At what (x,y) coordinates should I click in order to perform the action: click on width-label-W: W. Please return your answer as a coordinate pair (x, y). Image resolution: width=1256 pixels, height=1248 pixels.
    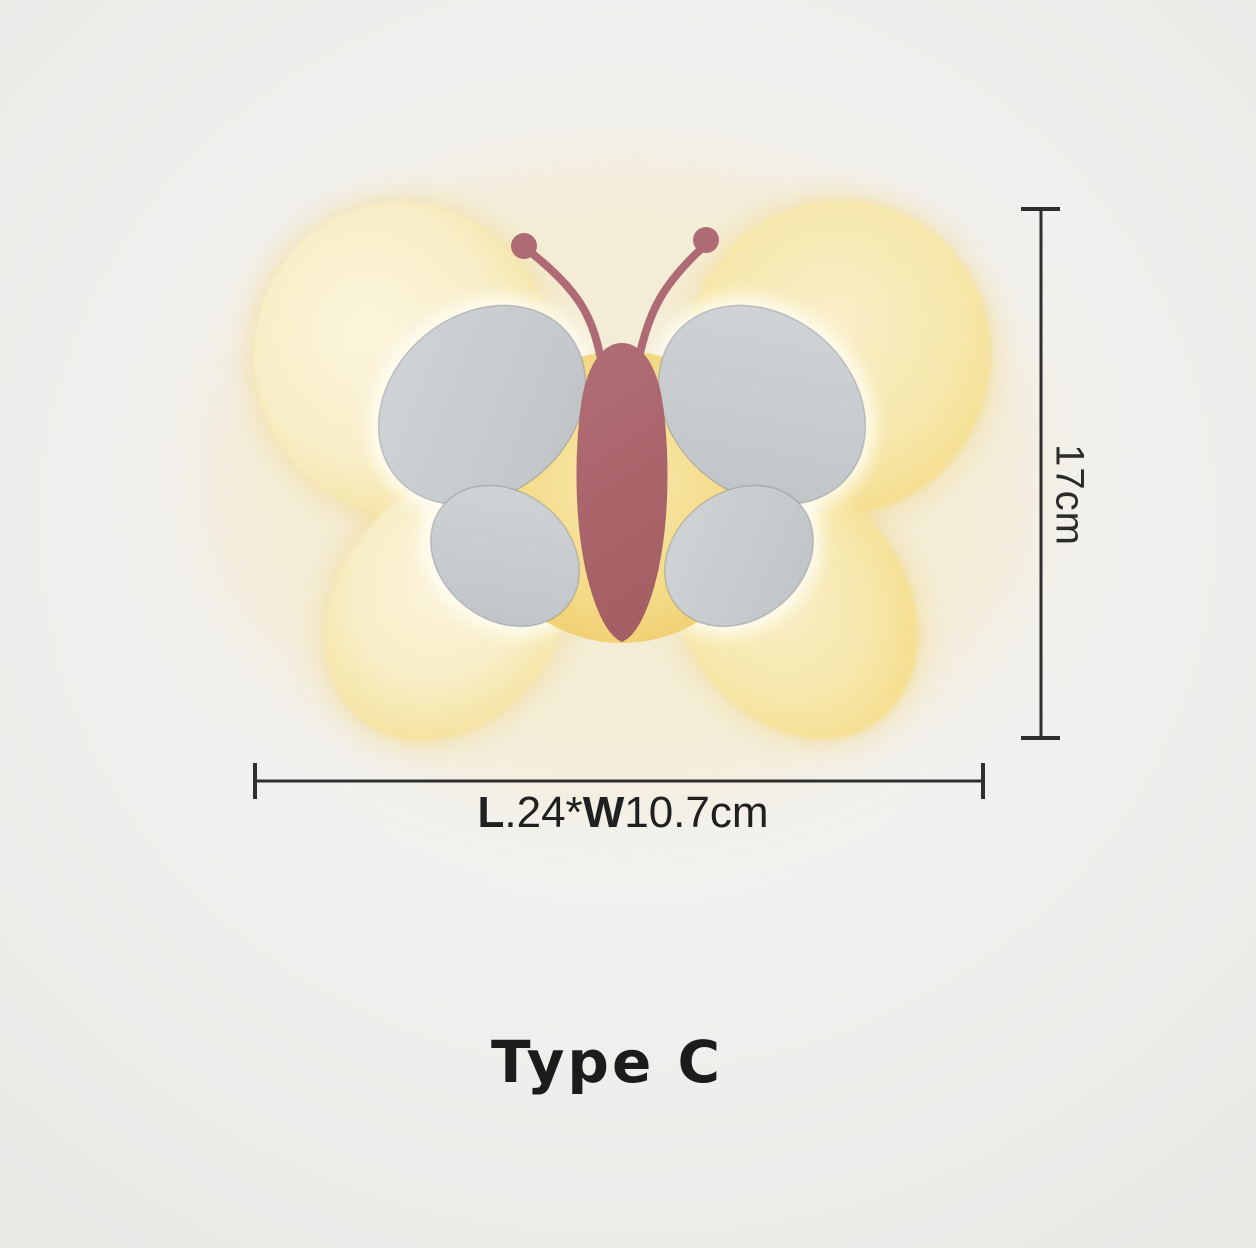
    Looking at the image, I should click on (603, 812).